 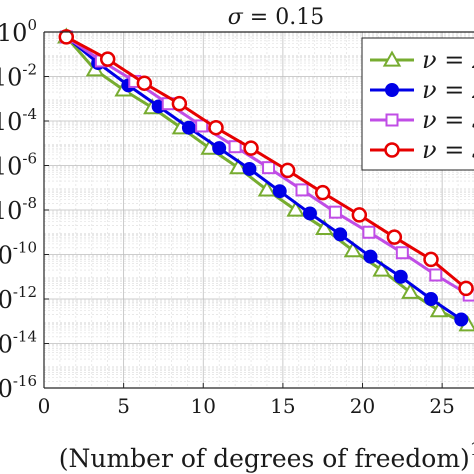 I want to click on y-tick-label: 10-16, so click(x=18, y=387).